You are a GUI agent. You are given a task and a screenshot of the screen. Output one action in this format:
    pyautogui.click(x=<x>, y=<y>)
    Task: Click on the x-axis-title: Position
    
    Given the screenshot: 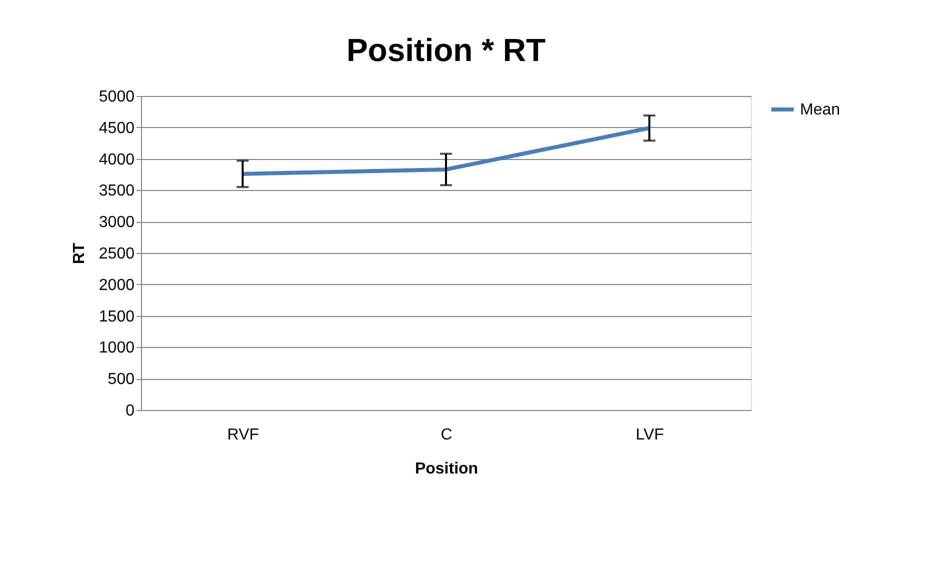 What is the action you would take?
    pyautogui.click(x=446, y=469)
    